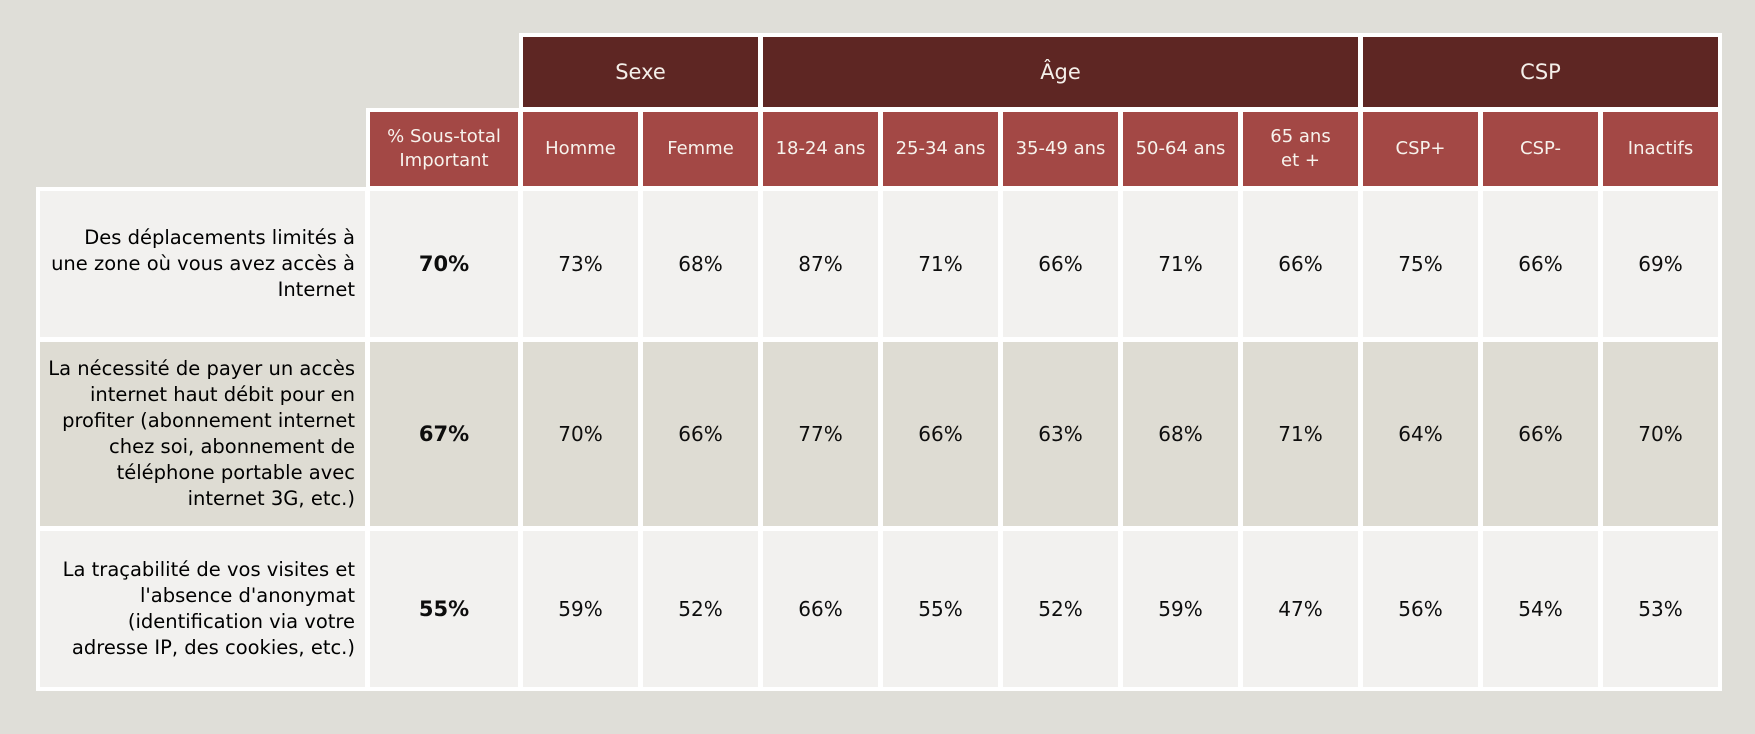 Image resolution: width=1755 pixels, height=734 pixels. I want to click on group-row-spacer, so click(279, 72).